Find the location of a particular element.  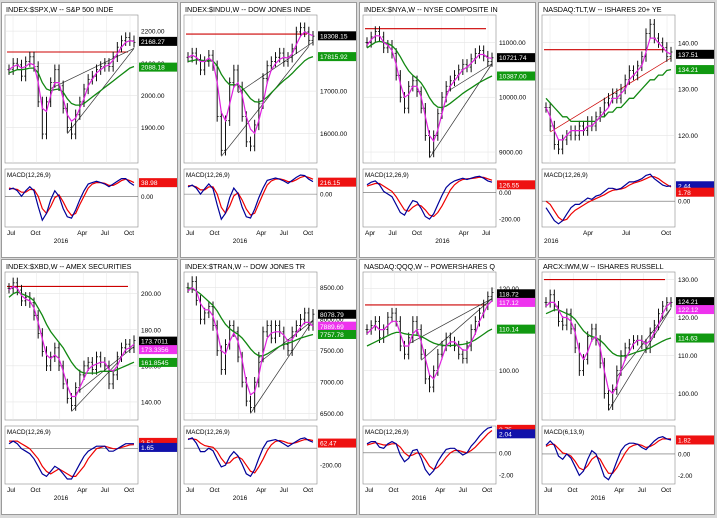

value-badge-text: 7889.69 is located at coordinates (332, 327).